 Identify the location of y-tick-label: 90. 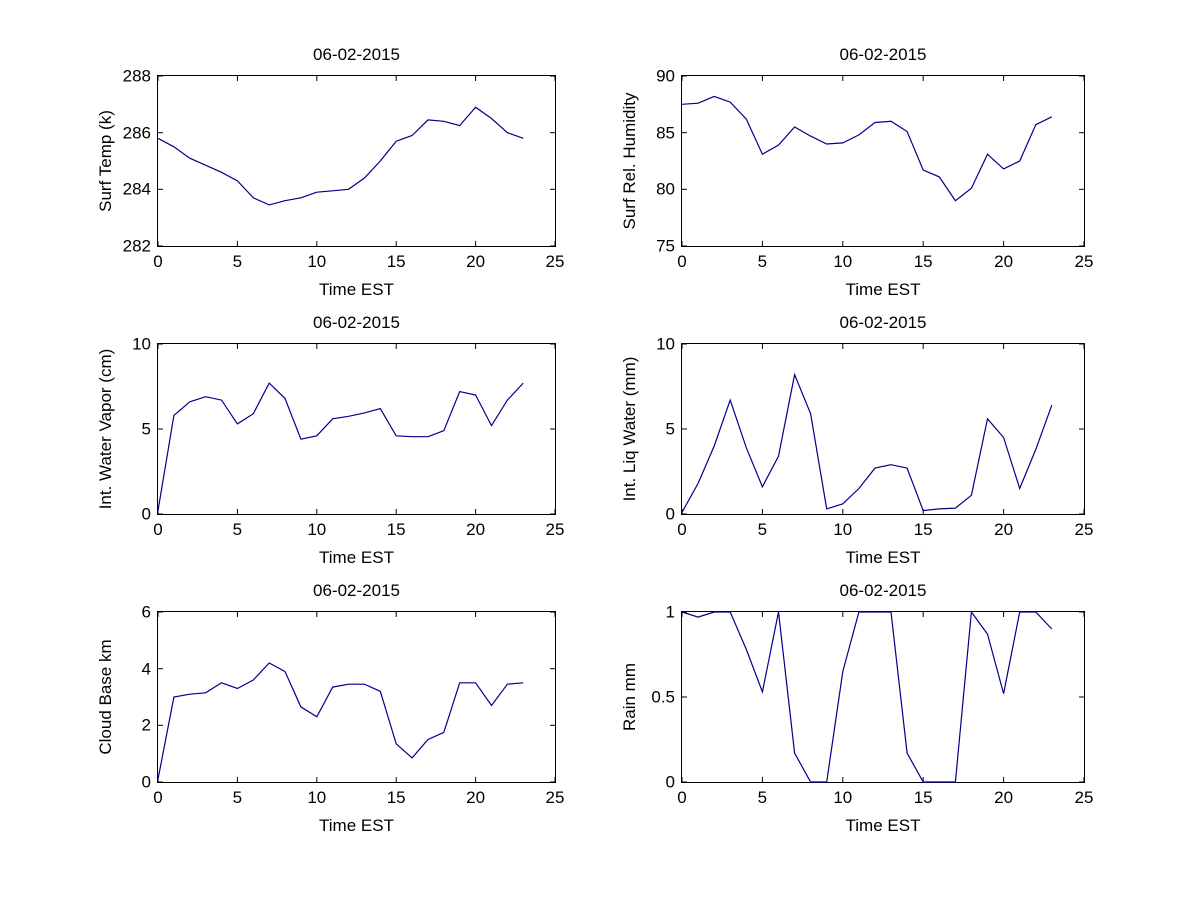
(665, 76).